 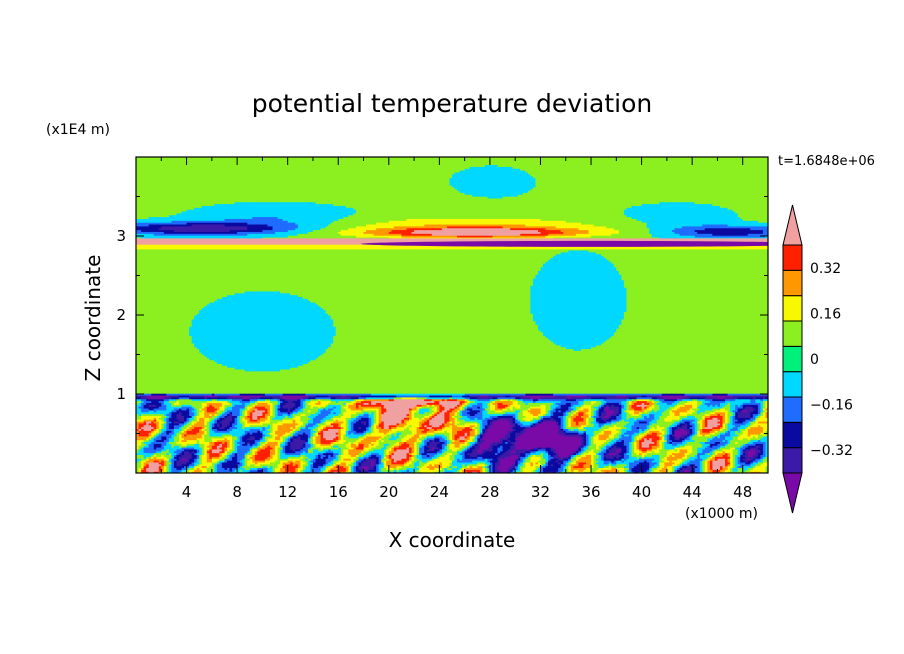 What do you see at coordinates (237, 492) in the screenshot?
I see `x-tick-label: 8` at bounding box center [237, 492].